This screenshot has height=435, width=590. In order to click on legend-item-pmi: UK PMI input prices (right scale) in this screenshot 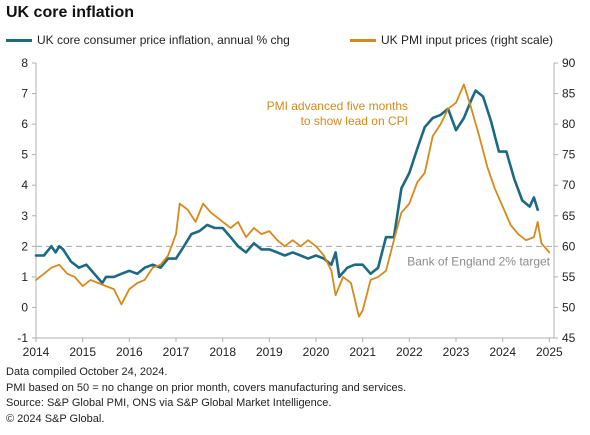, I will do `click(451, 40)`.